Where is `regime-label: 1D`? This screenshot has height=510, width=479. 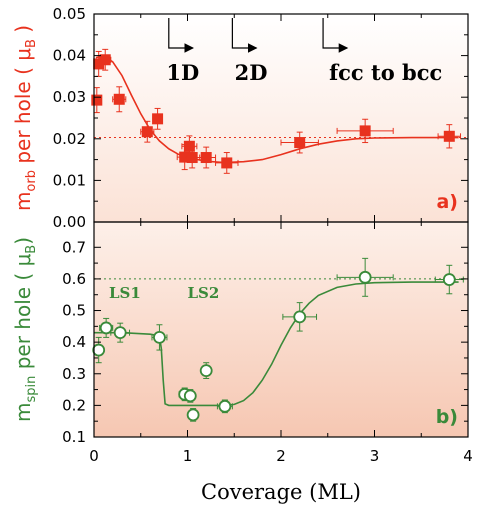 regime-label: 1D is located at coordinates (182, 72).